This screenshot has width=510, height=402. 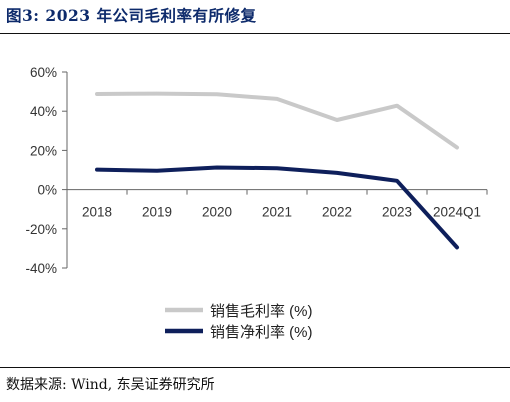 What do you see at coordinates (131, 15) in the screenshot?
I see `figure-title: 图3: 2023 年公司毛利率有所修复` at bounding box center [131, 15].